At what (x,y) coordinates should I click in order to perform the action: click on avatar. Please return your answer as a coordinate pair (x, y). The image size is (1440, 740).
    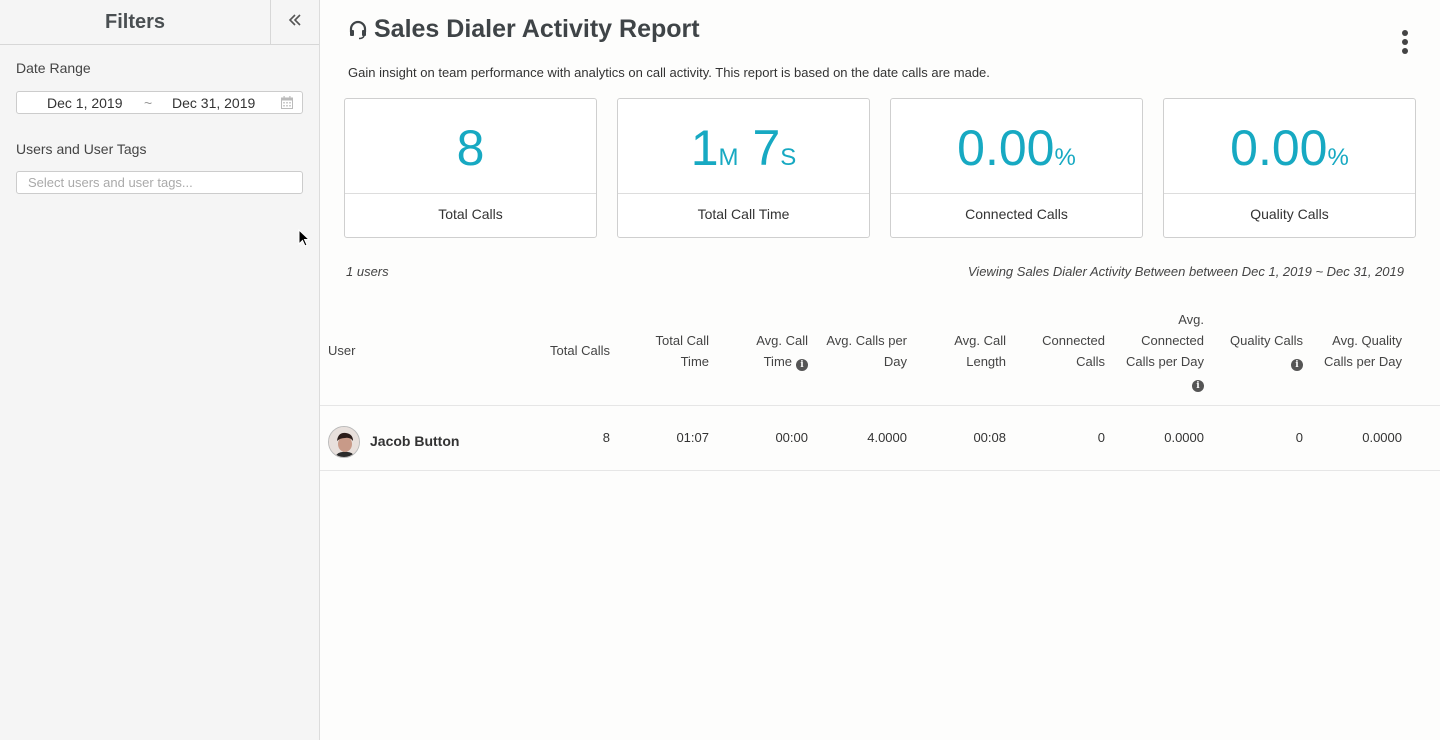
    Looking at the image, I should click on (344, 442).